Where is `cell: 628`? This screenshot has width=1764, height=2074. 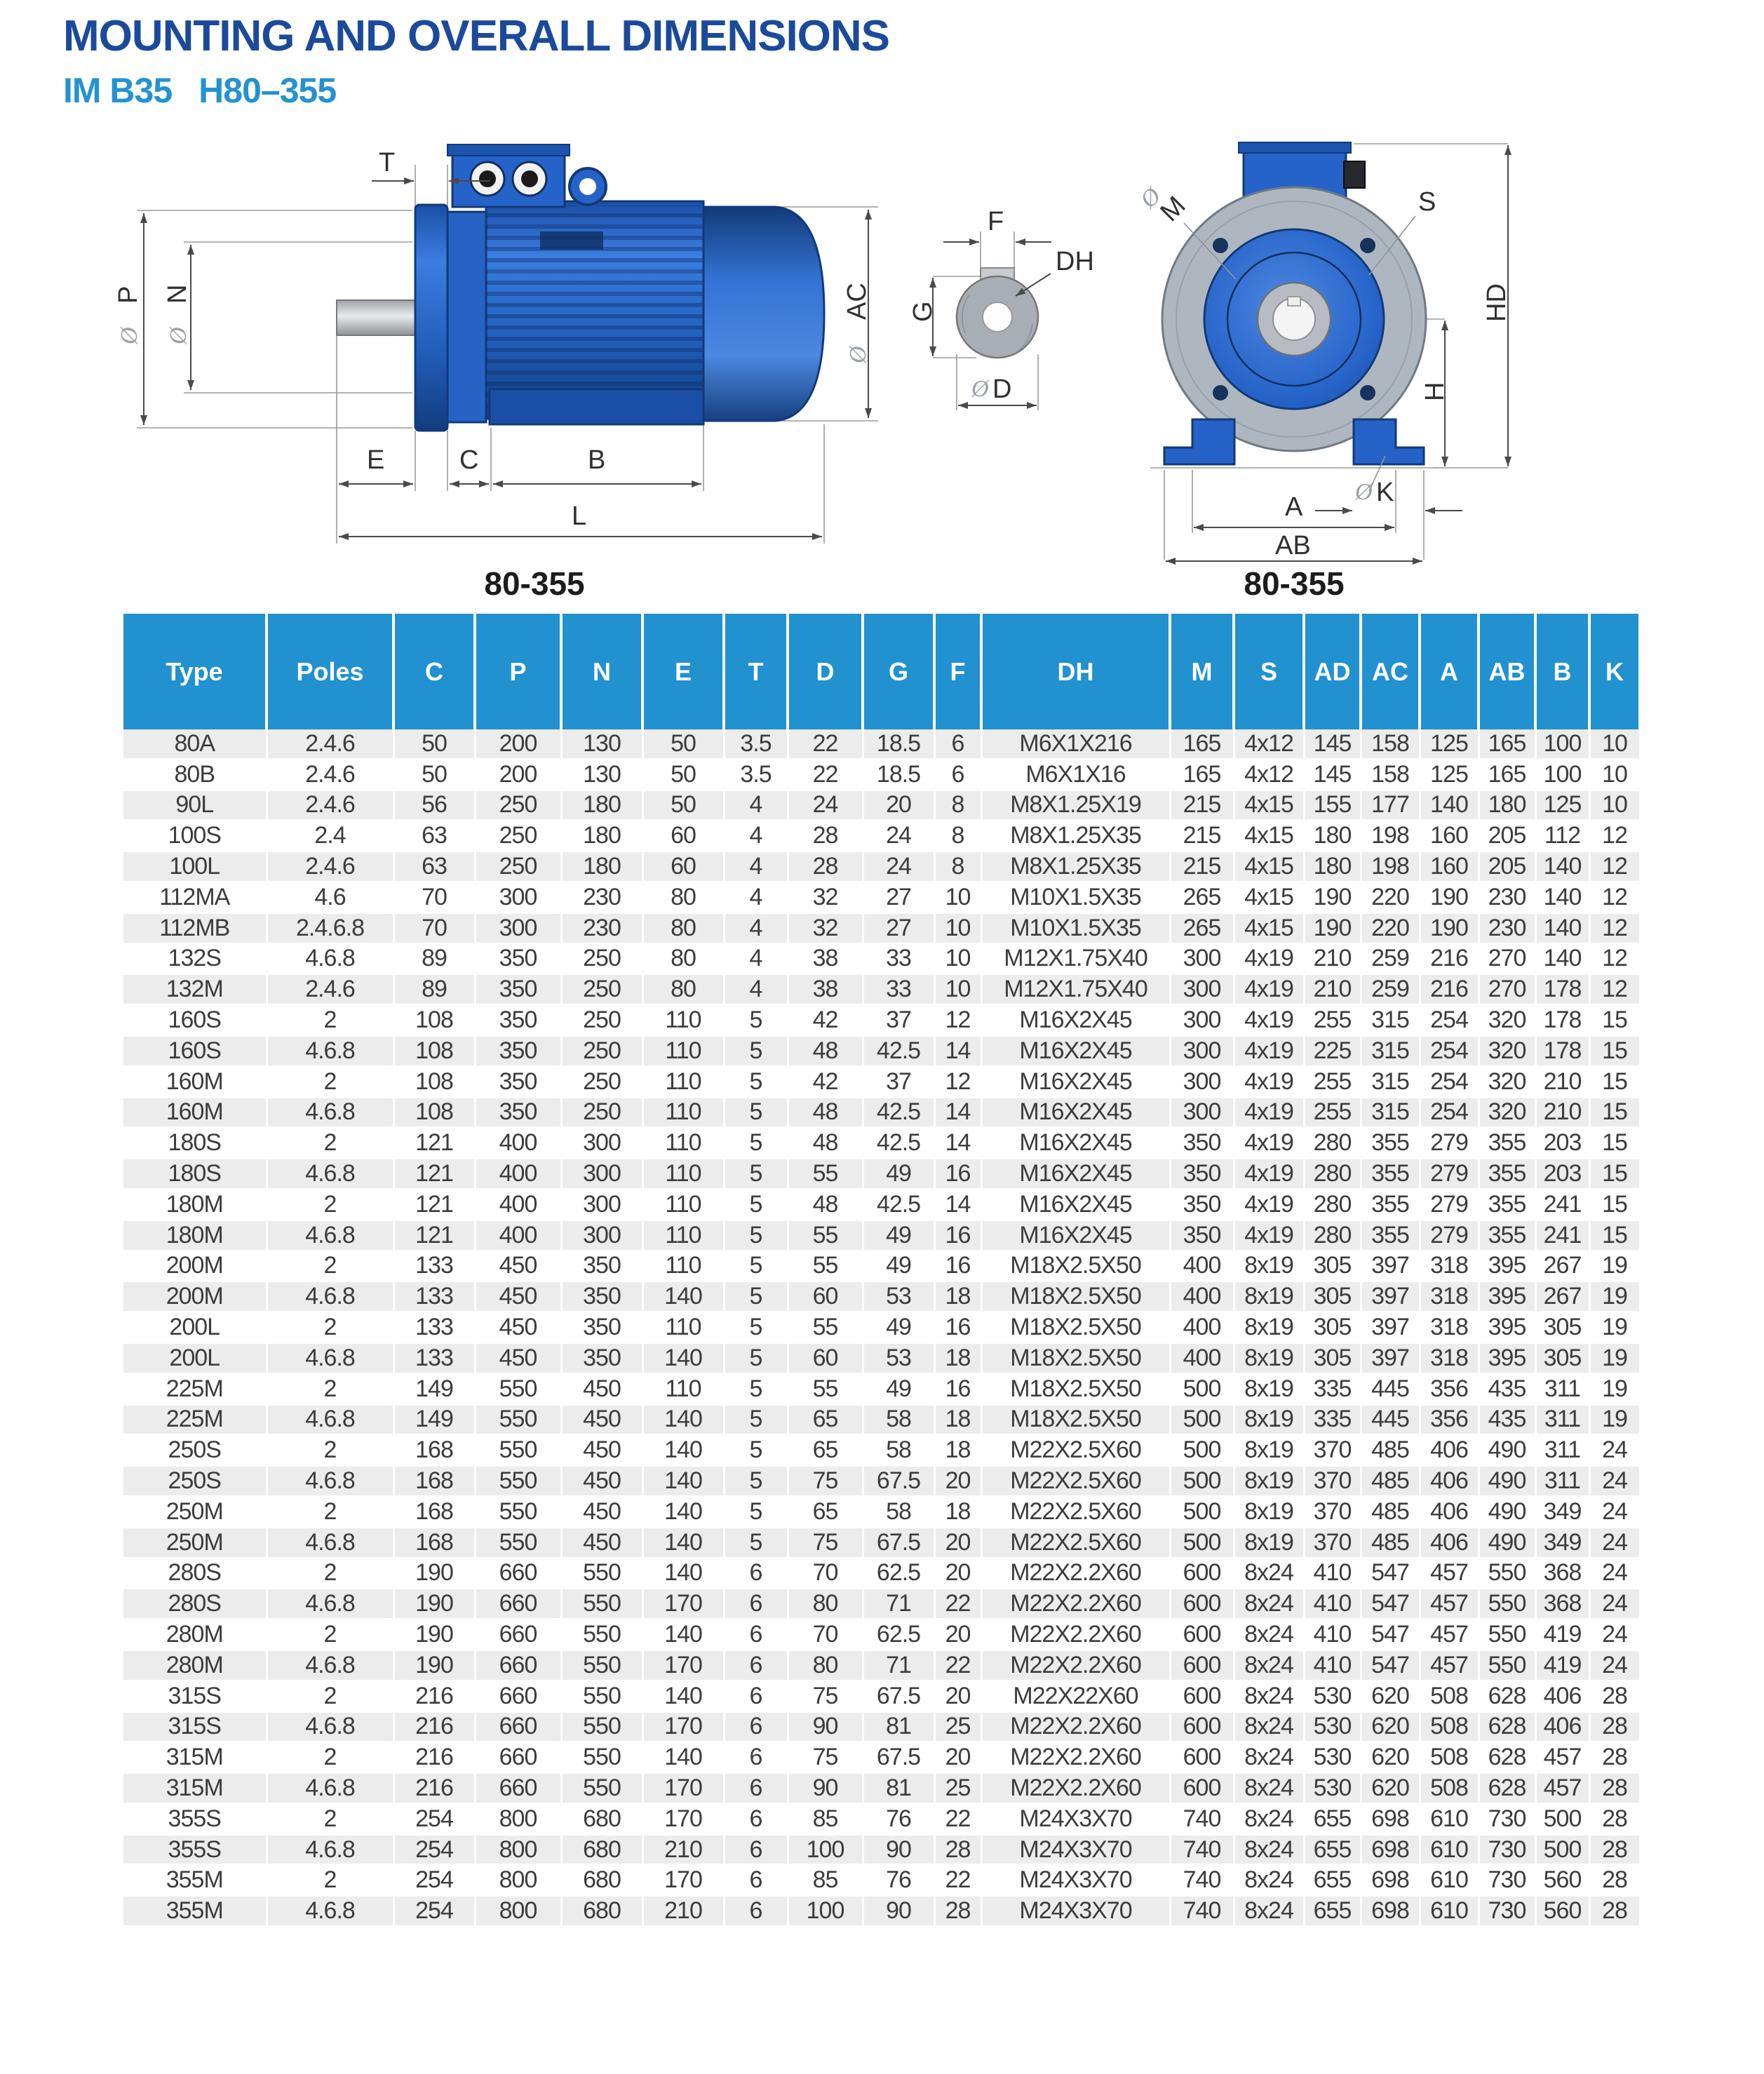
cell: 628 is located at coordinates (1508, 1727).